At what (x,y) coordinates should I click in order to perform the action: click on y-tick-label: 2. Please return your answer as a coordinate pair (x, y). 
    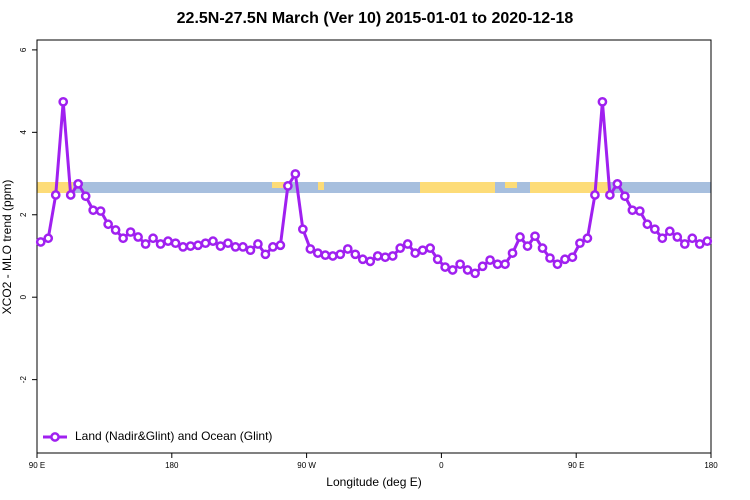
    Looking at the image, I should click on (23, 214).